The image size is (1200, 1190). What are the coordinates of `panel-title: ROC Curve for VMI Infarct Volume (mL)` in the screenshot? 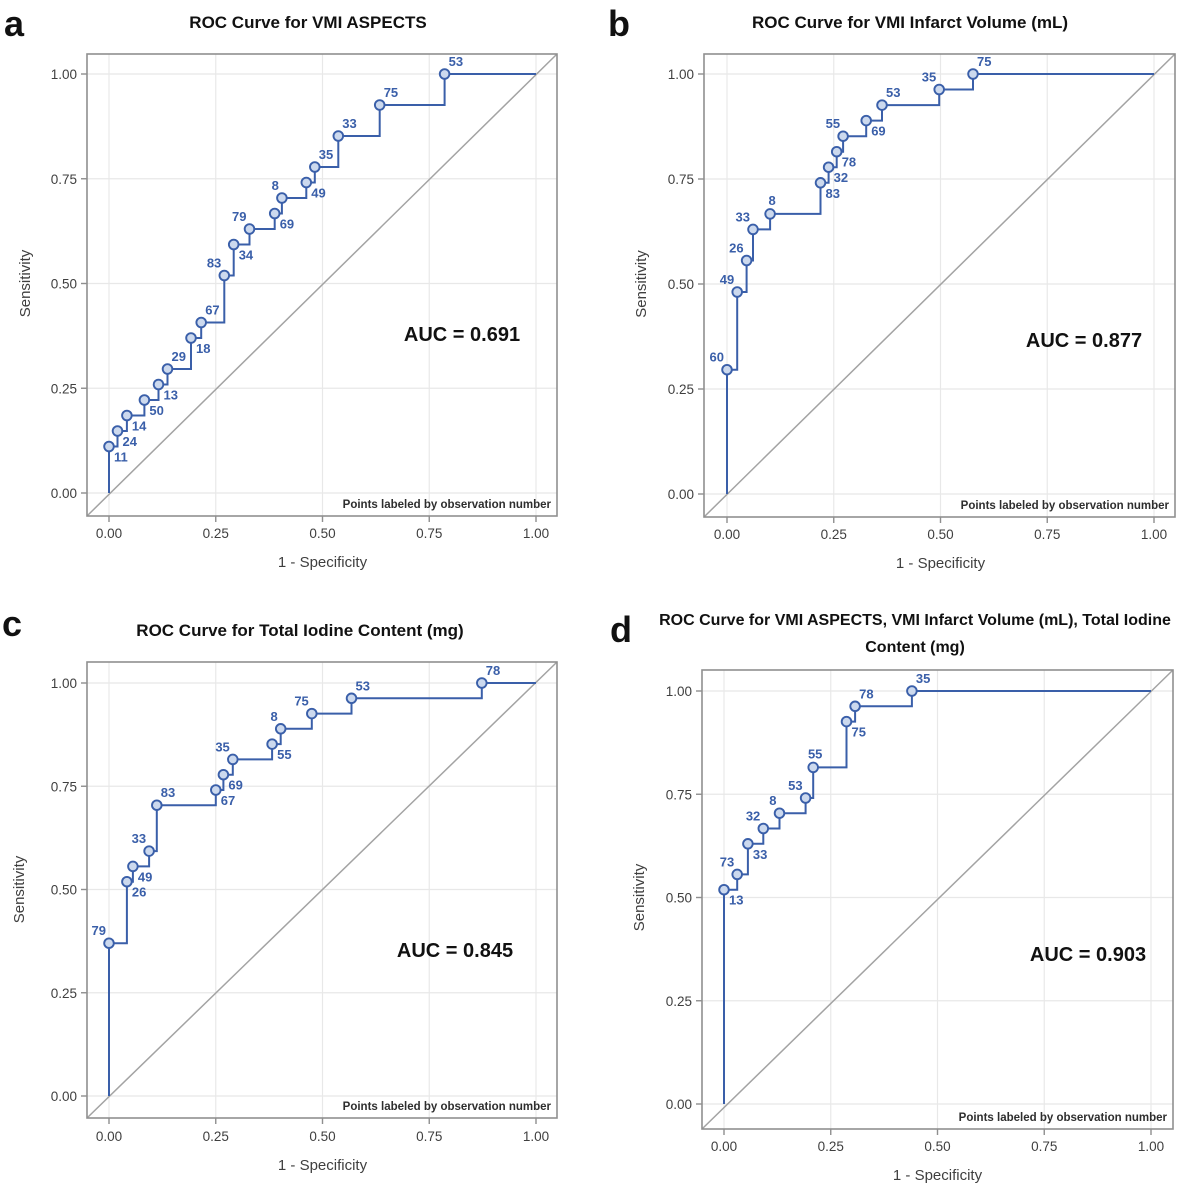 It's located at (910, 22).